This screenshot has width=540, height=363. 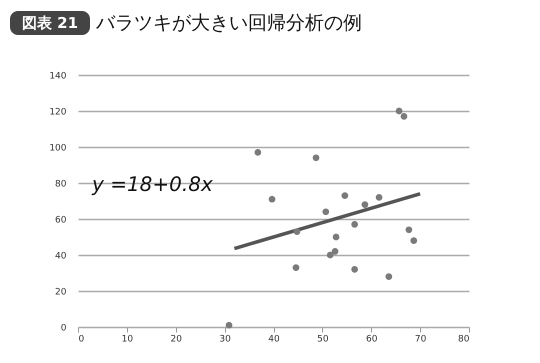 What do you see at coordinates (61, 221) in the screenshot?
I see `y-tick-label: 60` at bounding box center [61, 221].